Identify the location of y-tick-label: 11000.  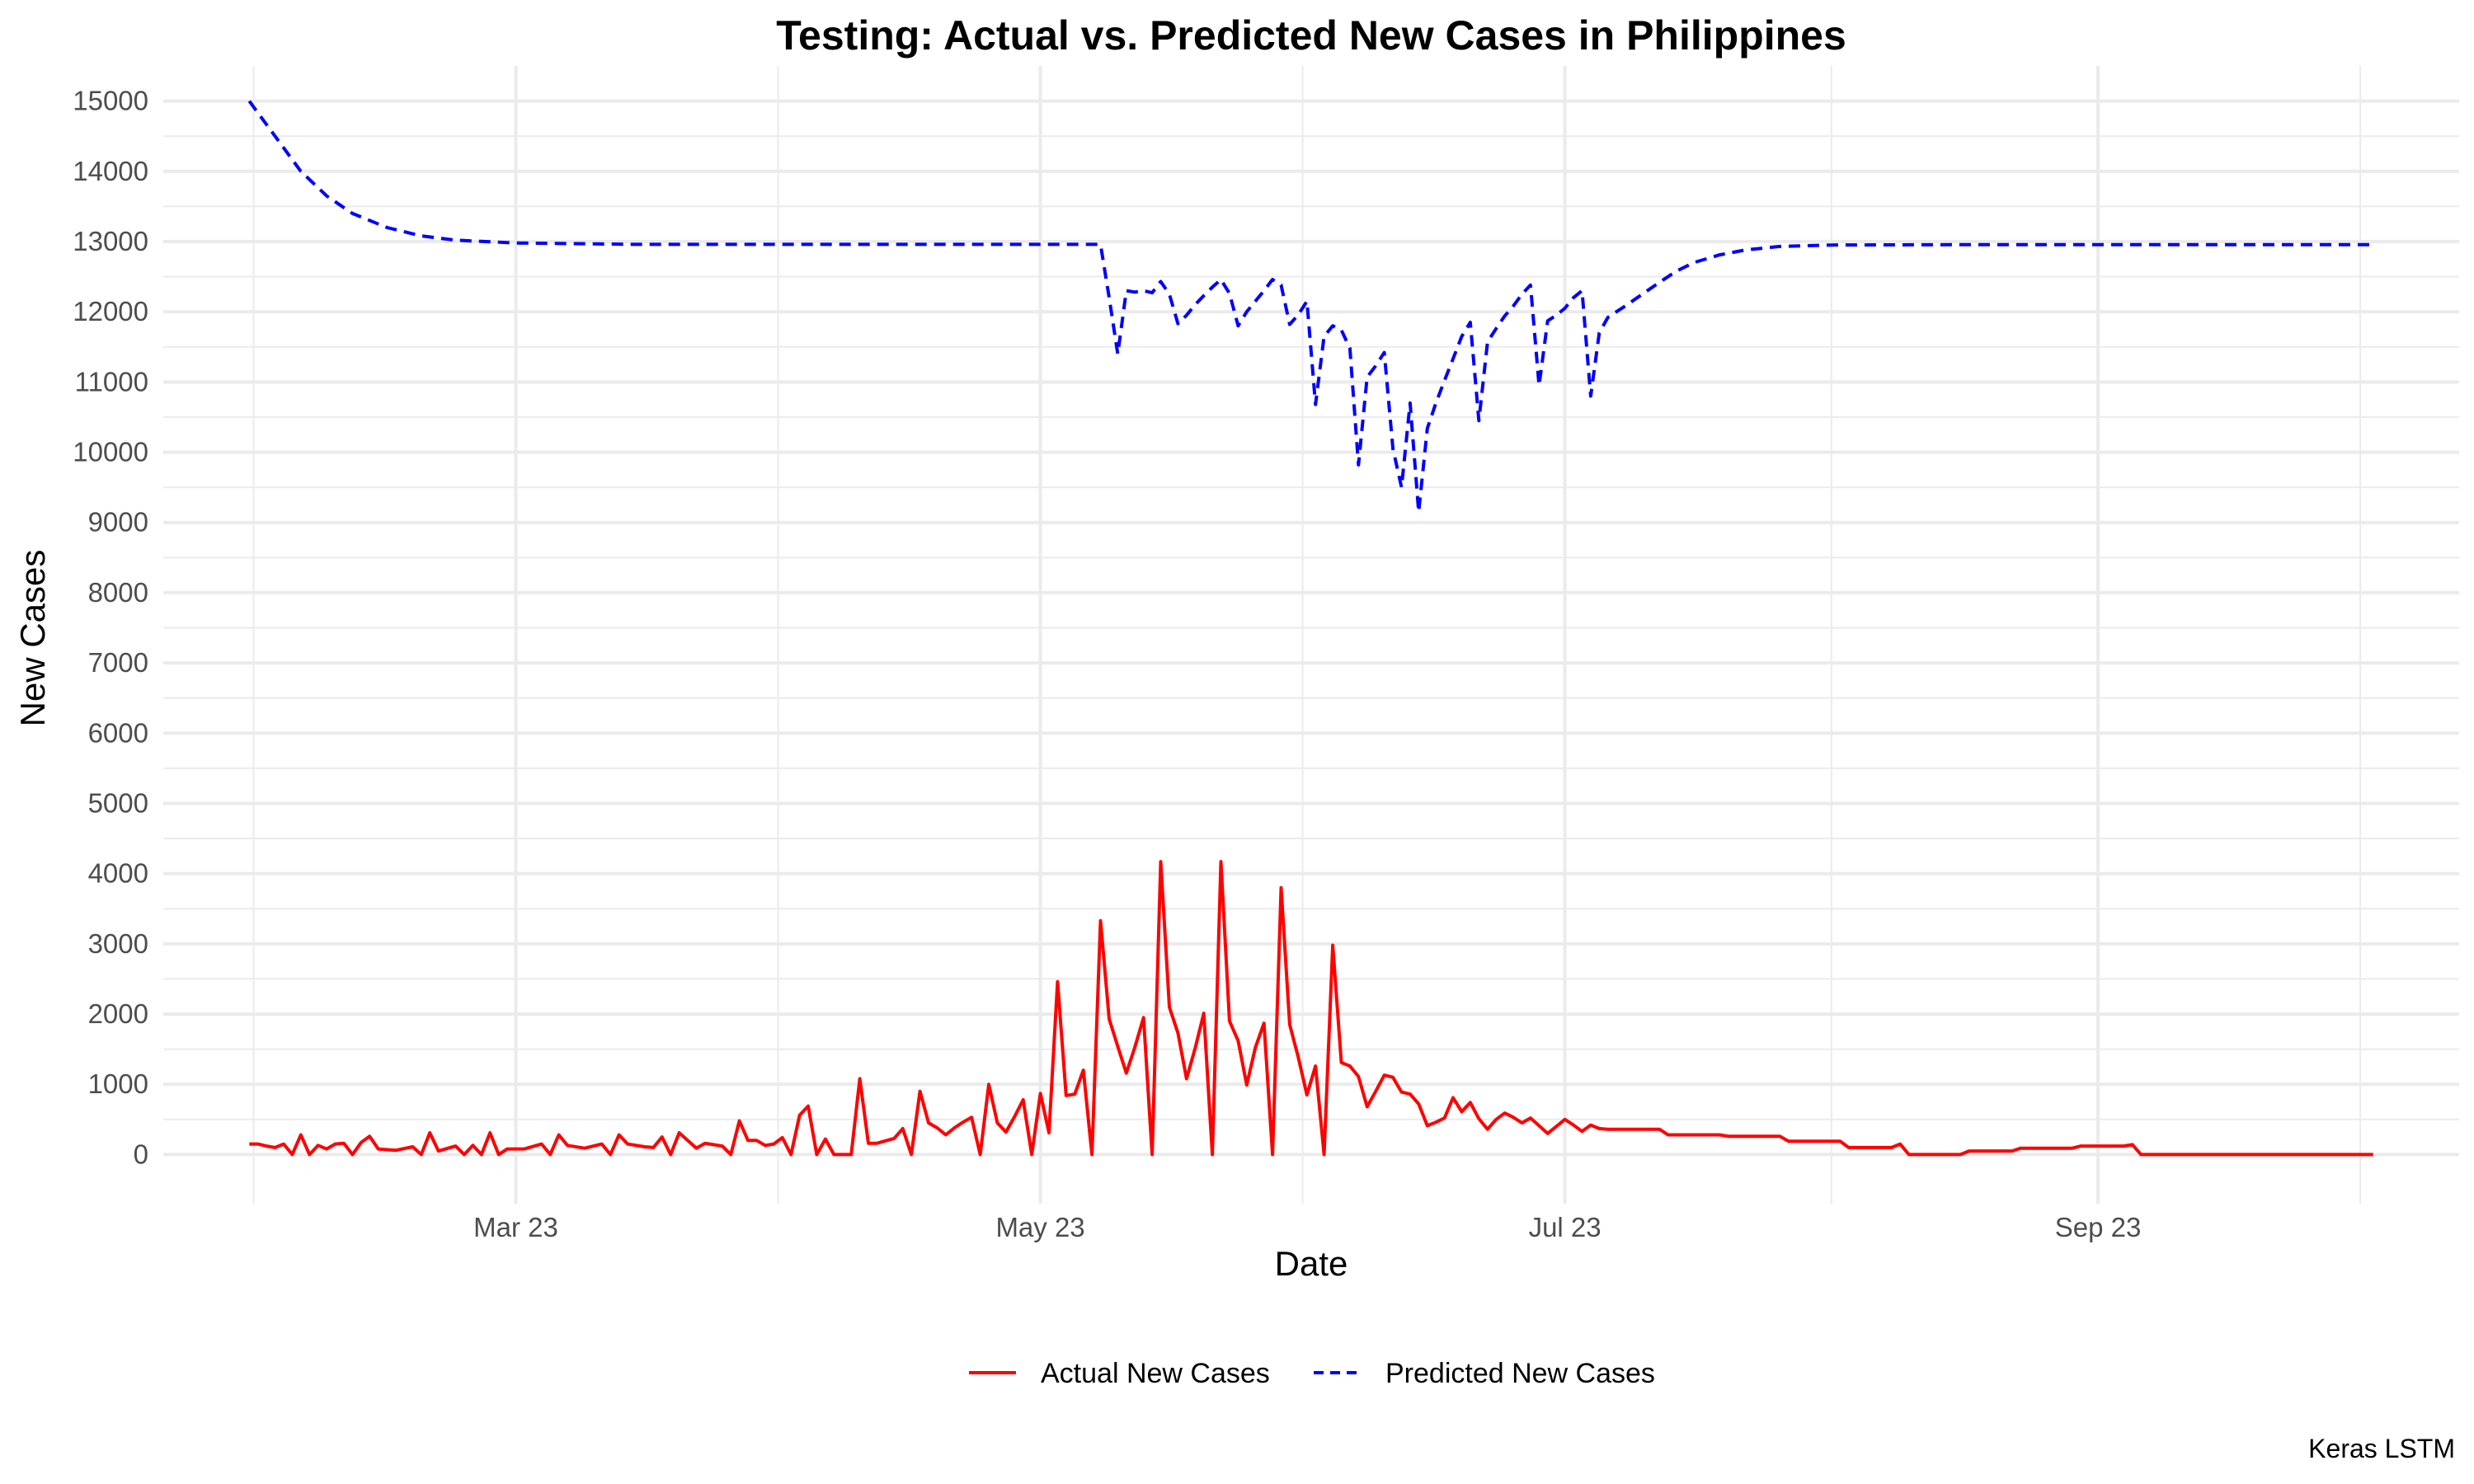
(111, 381).